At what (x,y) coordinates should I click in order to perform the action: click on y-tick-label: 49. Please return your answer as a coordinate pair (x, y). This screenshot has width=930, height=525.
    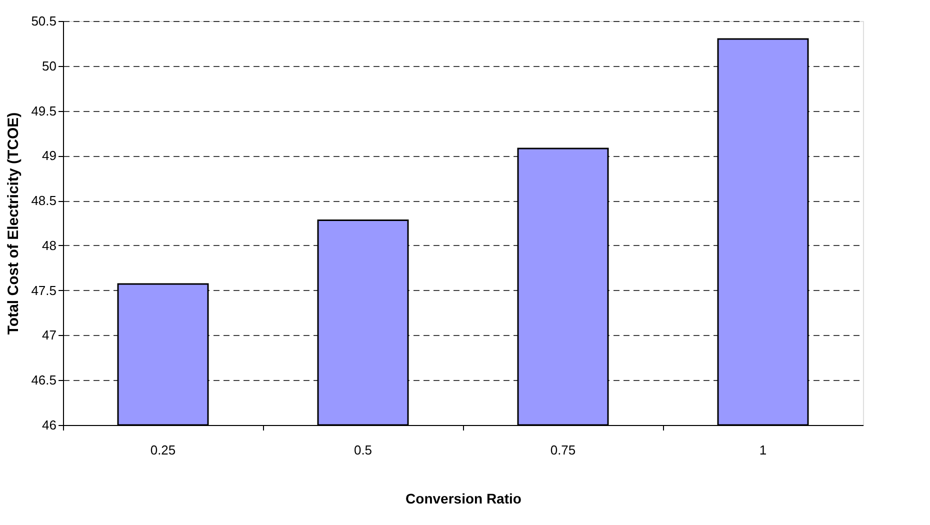
    Looking at the image, I should click on (49, 156).